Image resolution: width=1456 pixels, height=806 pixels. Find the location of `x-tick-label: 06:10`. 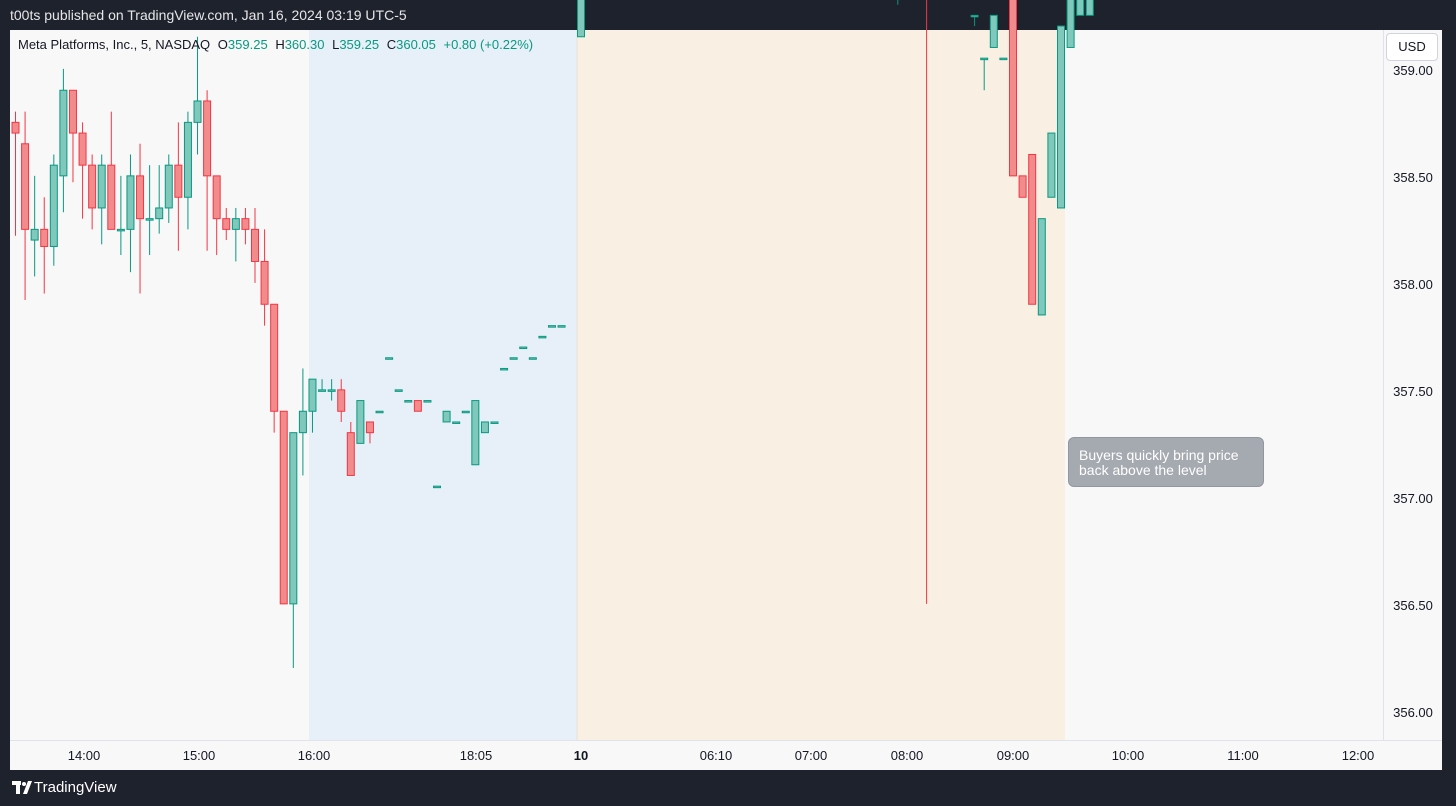

x-tick-label: 06:10 is located at coordinates (716, 755).